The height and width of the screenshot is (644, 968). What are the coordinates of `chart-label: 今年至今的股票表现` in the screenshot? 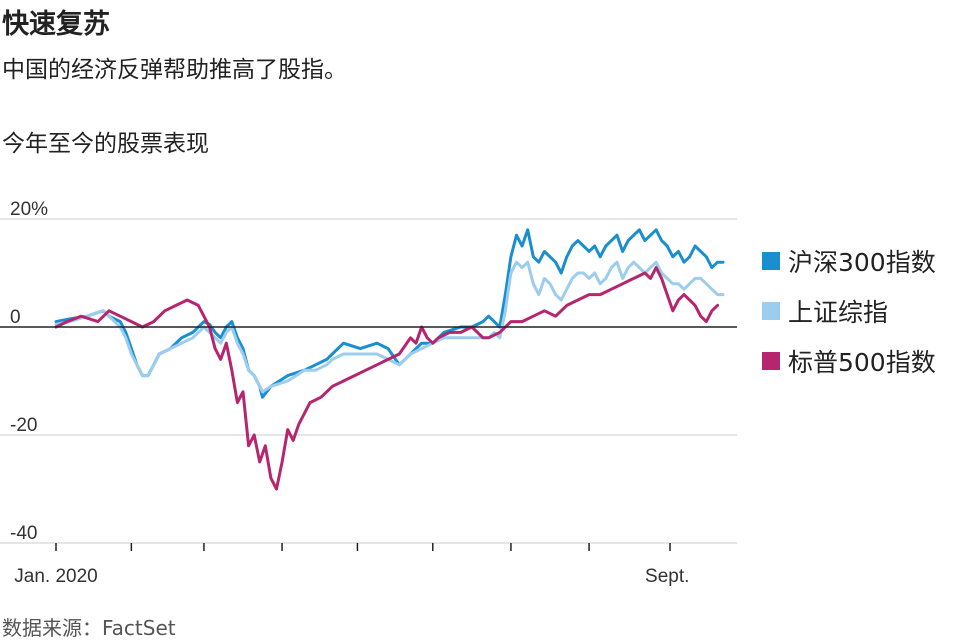 It's located at (105, 144).